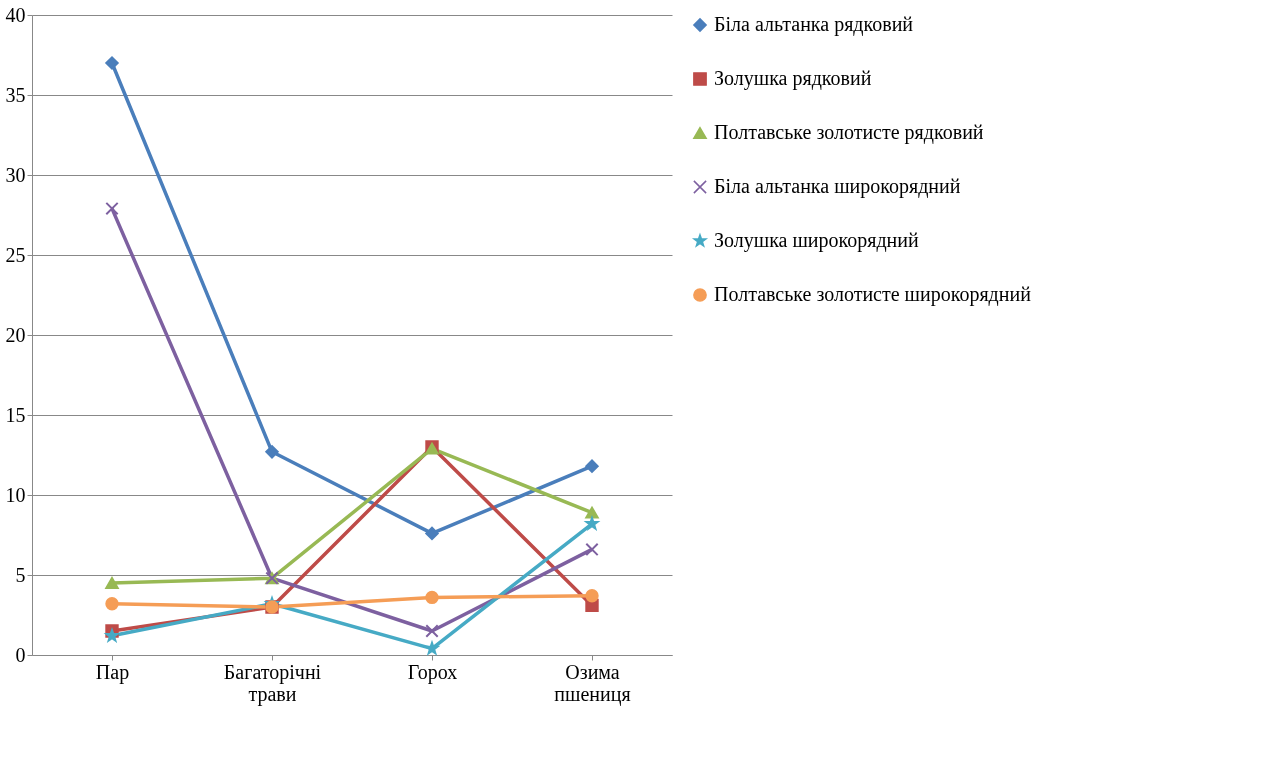 The width and height of the screenshot is (1277, 763). I want to click on y-tick-label: 35, so click(15, 94).